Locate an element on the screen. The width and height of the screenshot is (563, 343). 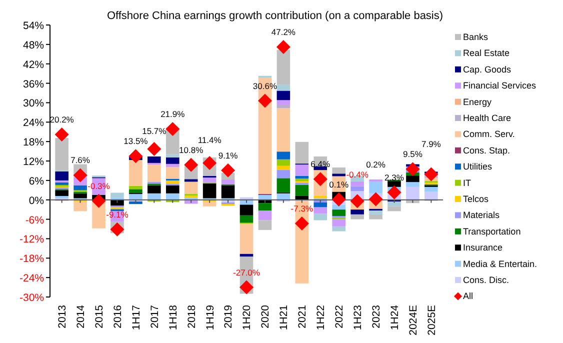
x-tick-label: 2024E is located at coordinates (413, 320).